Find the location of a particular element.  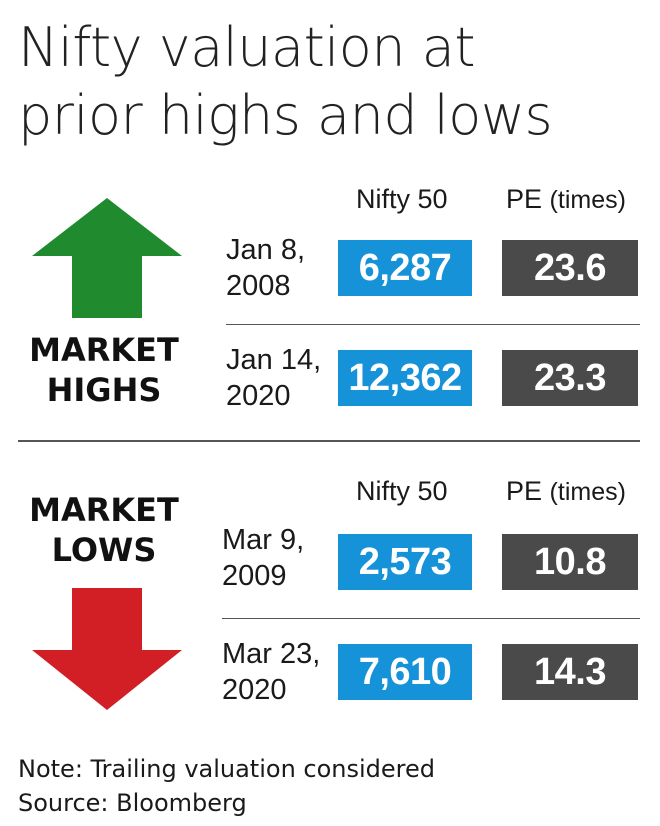

highs-row-2-nifty-value: 12,362 is located at coordinates (405, 378).